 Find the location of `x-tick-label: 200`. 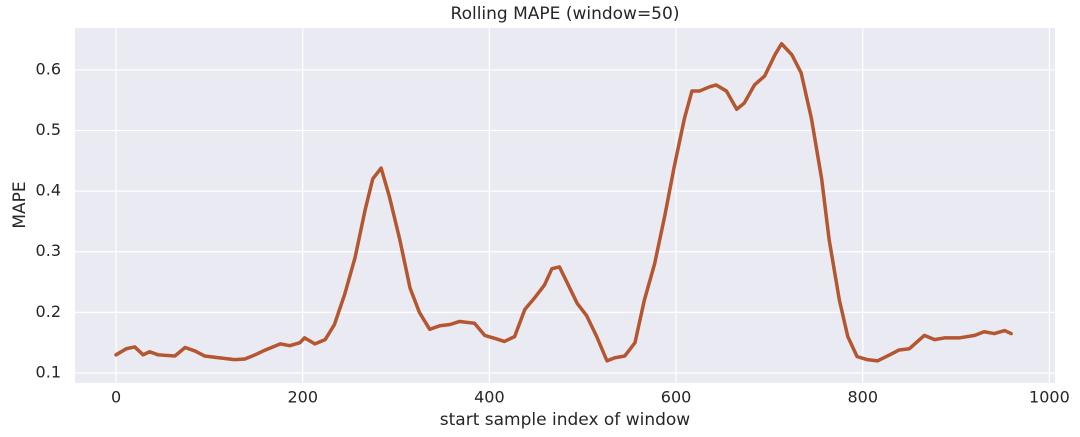

x-tick-label: 200 is located at coordinates (302, 397).